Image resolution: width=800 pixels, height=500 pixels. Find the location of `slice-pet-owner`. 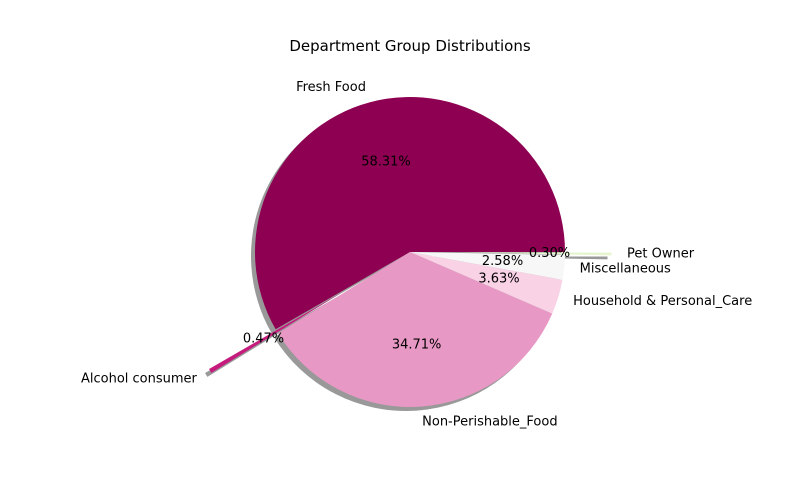

slice-pet-owner is located at coordinates (534, 254).